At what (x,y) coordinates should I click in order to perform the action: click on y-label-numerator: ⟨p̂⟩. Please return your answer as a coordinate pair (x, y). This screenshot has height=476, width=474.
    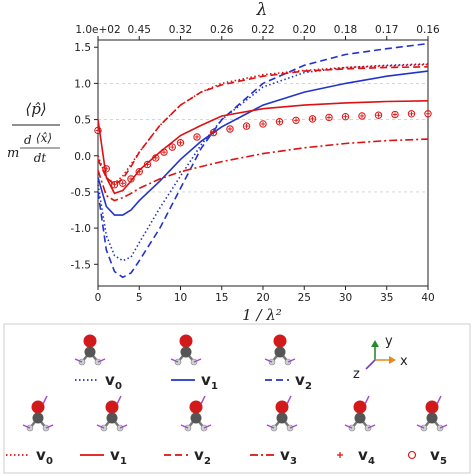
    Looking at the image, I should click on (35, 109).